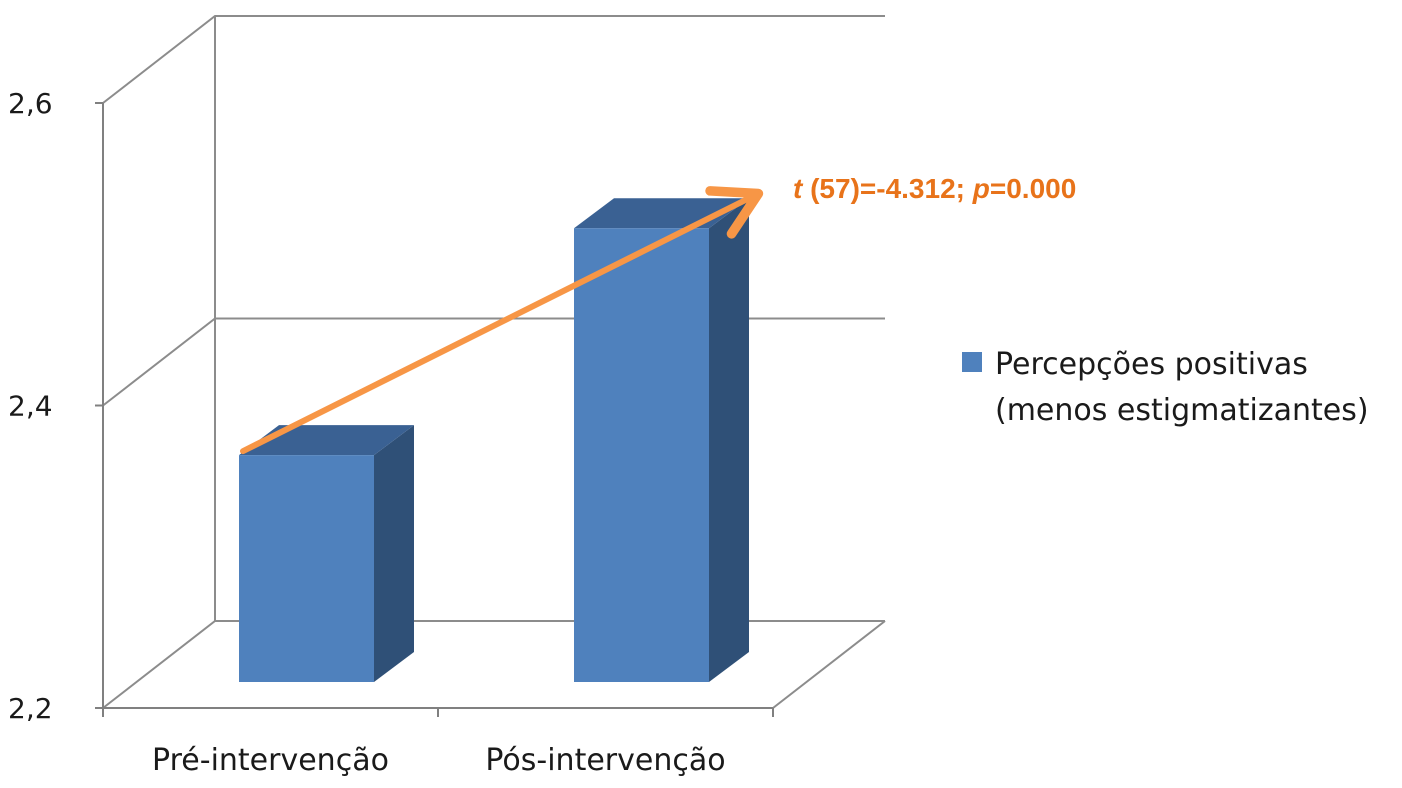 This screenshot has height=788, width=1402. I want to click on annotation-p-value: =0.000, so click(1033, 188).